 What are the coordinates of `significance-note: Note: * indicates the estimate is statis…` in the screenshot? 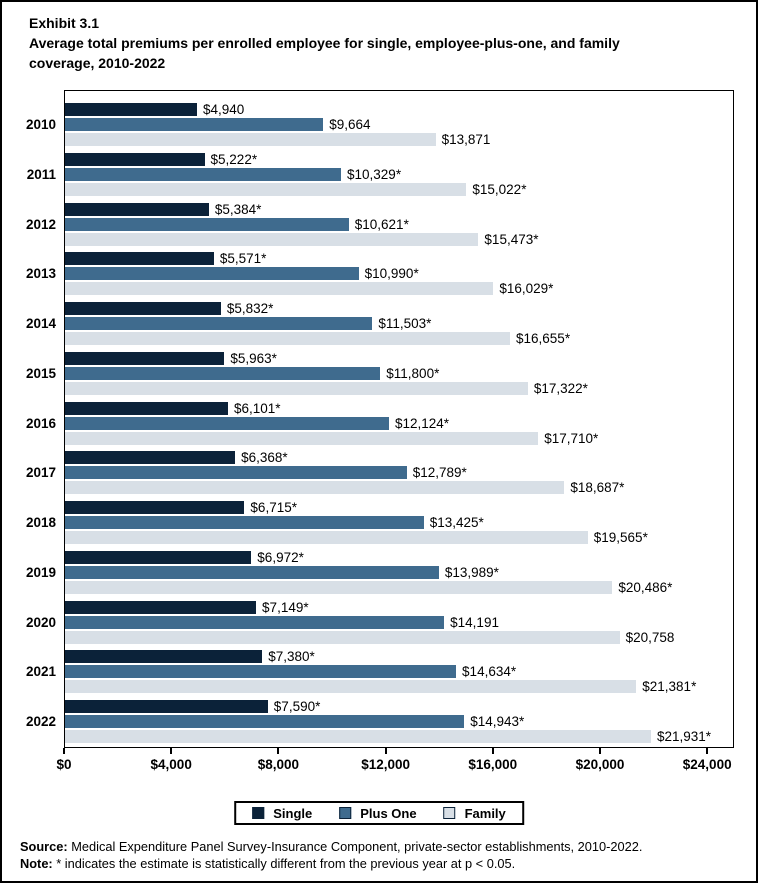 It's located at (382, 863).